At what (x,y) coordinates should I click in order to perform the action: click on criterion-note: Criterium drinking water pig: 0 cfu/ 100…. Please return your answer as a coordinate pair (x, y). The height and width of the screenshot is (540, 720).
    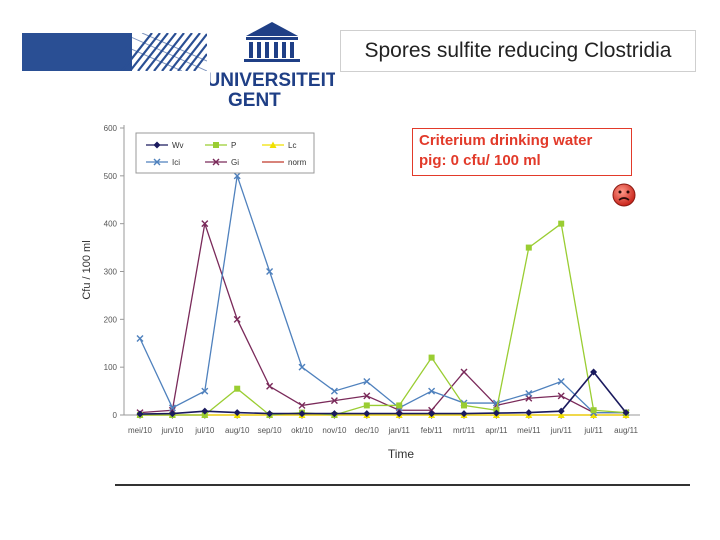
    Looking at the image, I should click on (522, 152).